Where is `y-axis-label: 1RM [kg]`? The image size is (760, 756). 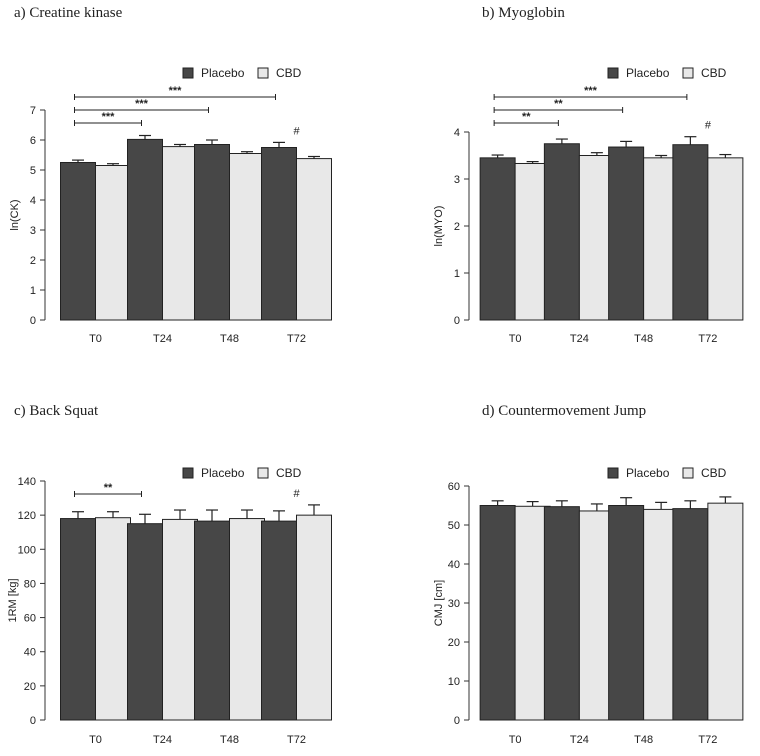 y-axis-label: 1RM [kg] is located at coordinates (13, 600).